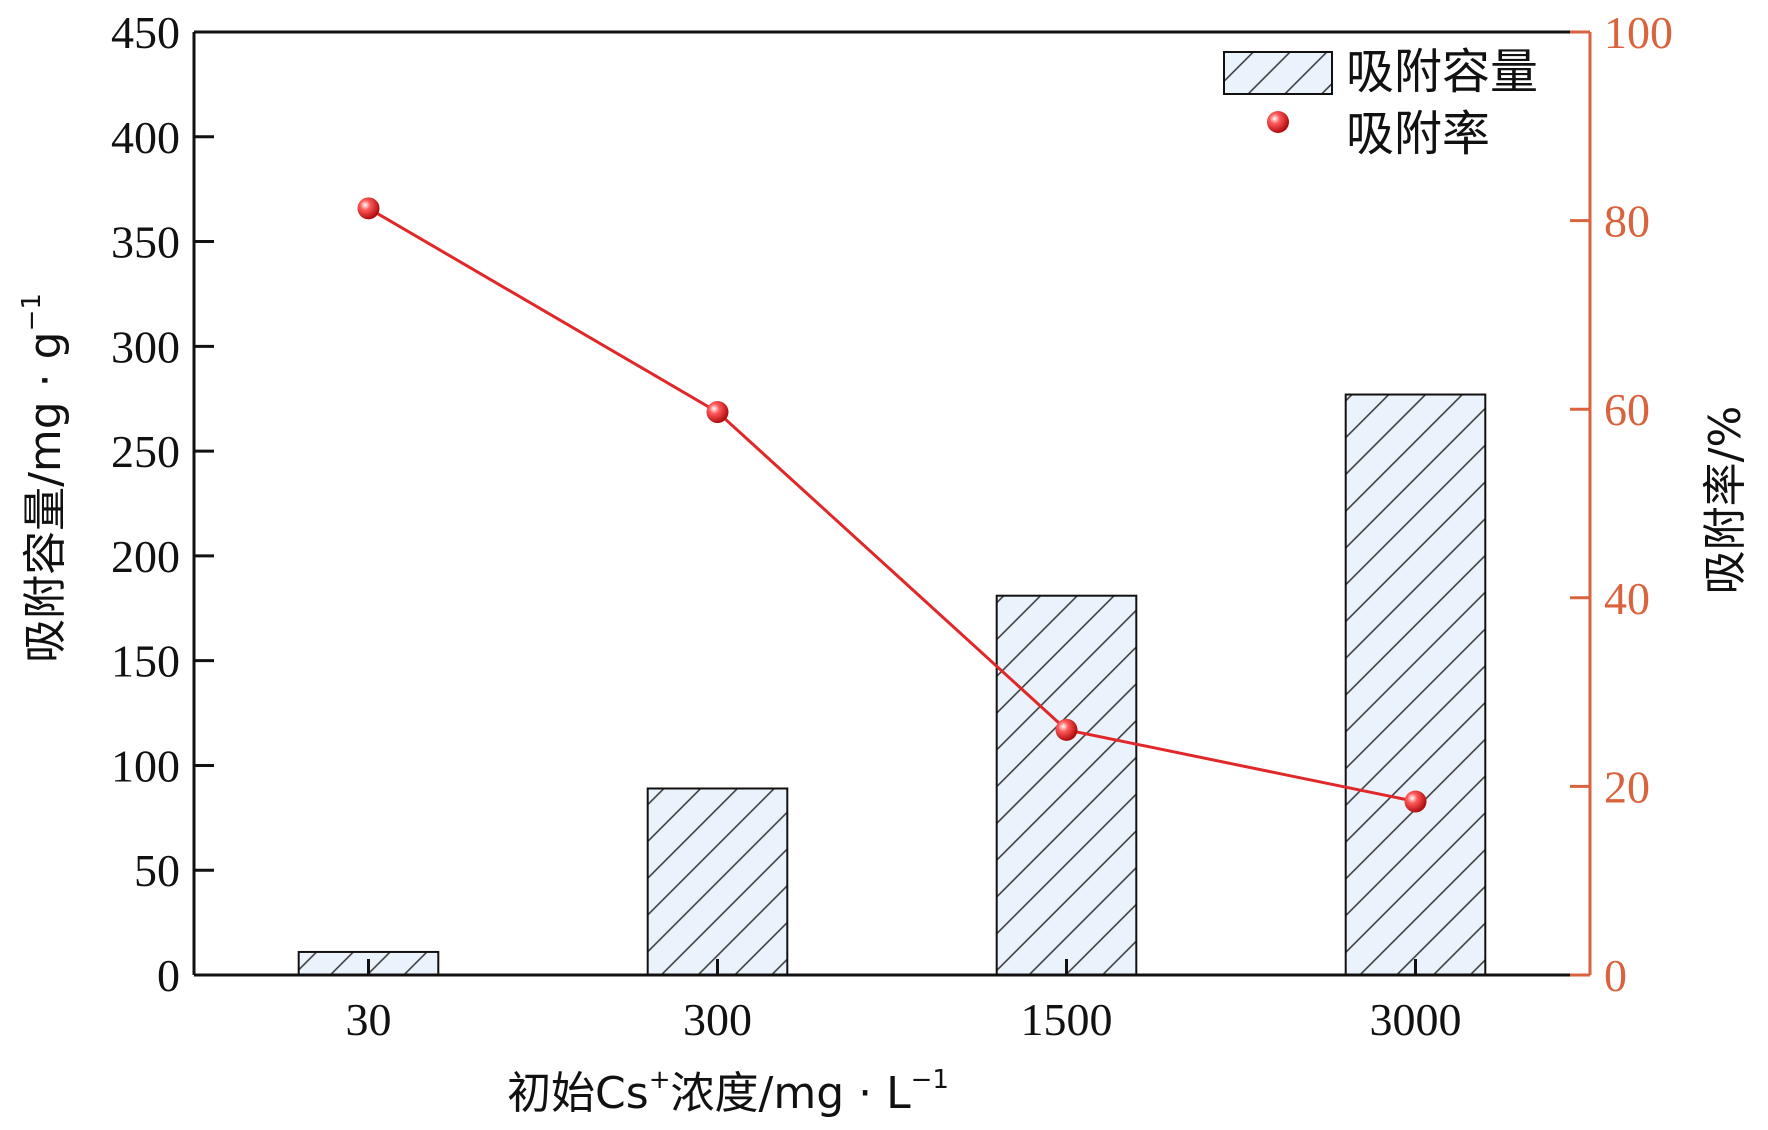 This screenshot has height=1130, width=1768. Describe the element at coordinates (660, 1080) in the screenshot. I see `x-axis-title-sup: +` at that location.